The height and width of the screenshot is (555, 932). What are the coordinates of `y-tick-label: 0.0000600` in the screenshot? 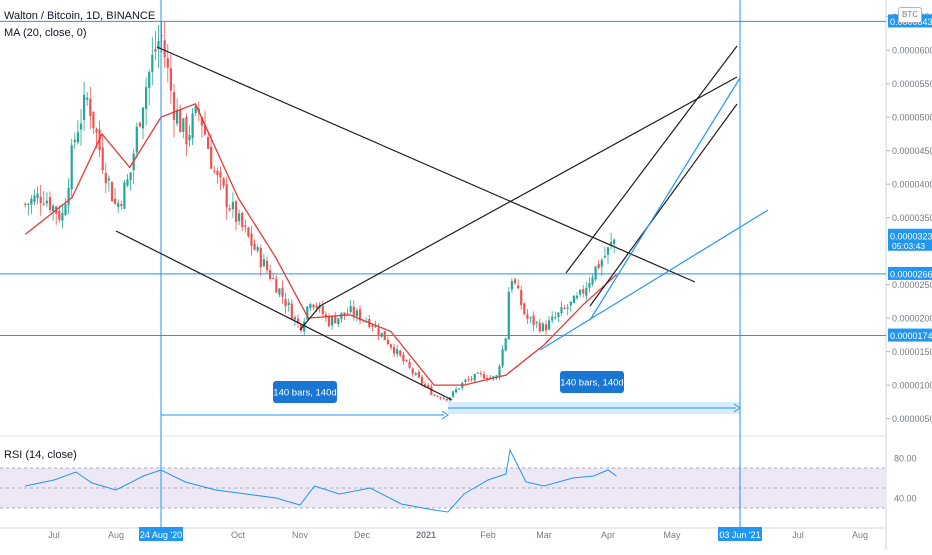 It's located at (912, 51).